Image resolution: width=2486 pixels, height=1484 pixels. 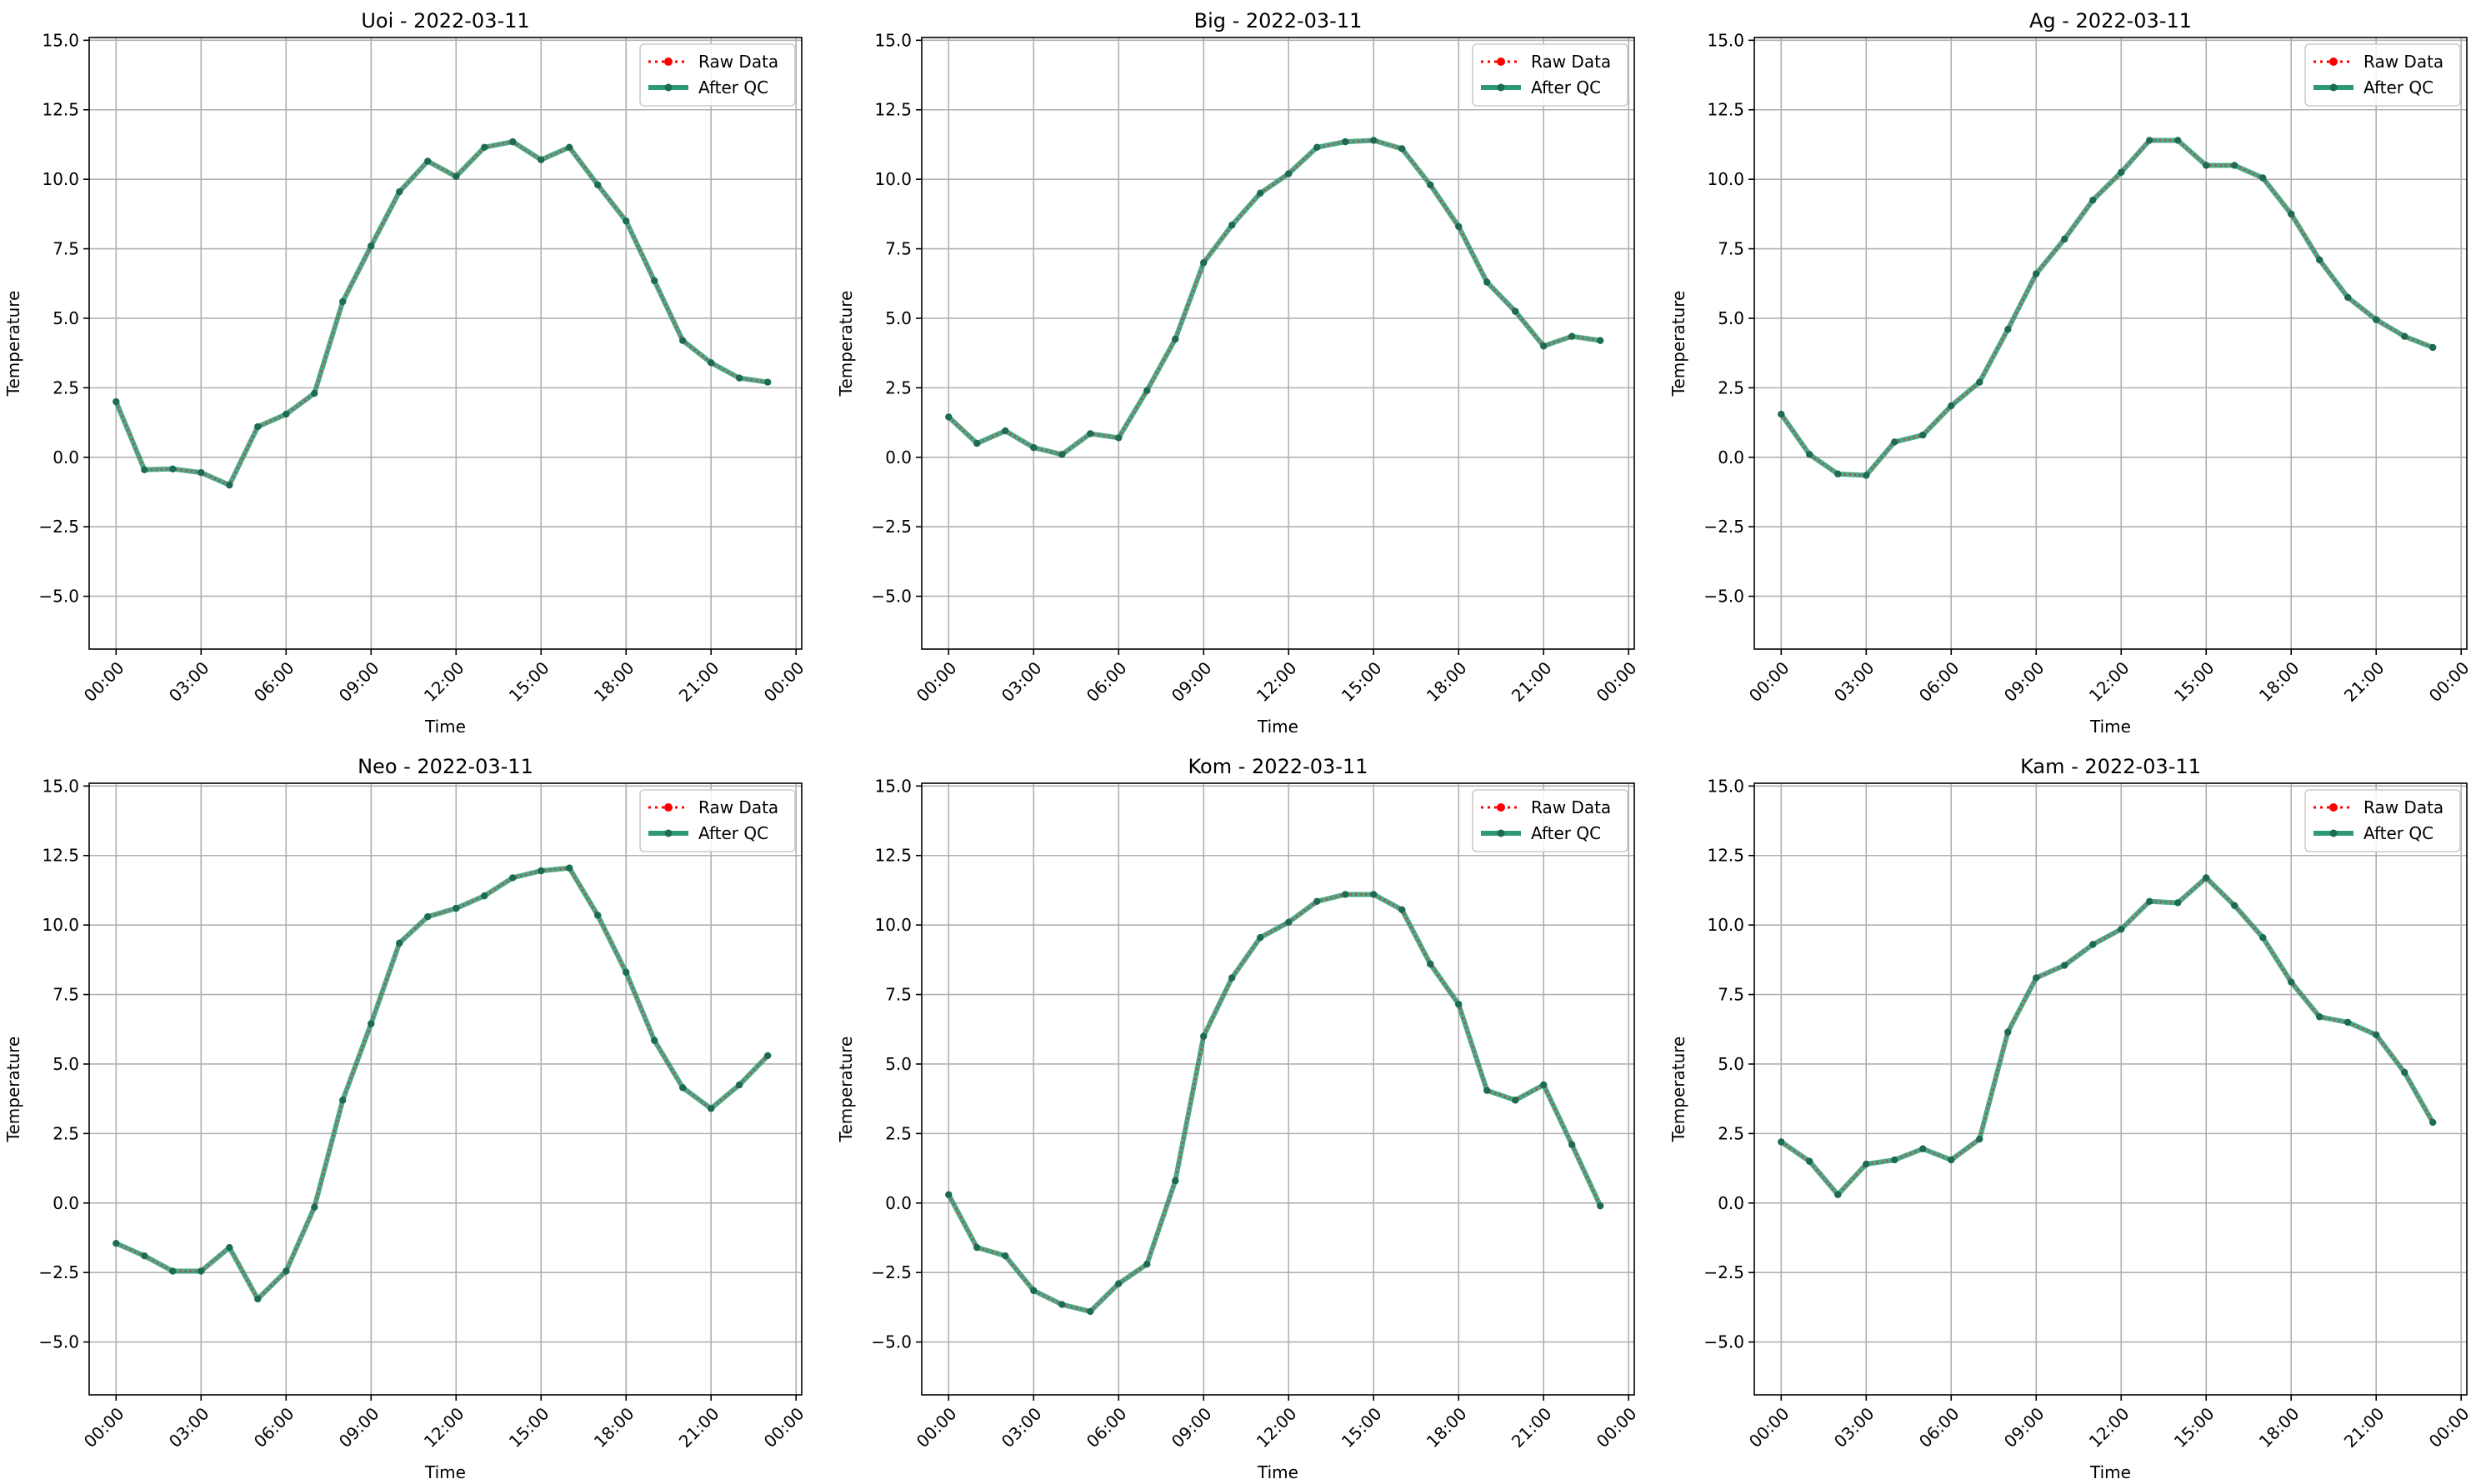 What do you see at coordinates (2398, 87) in the screenshot?
I see `legend-label-after-qc: After QC` at bounding box center [2398, 87].